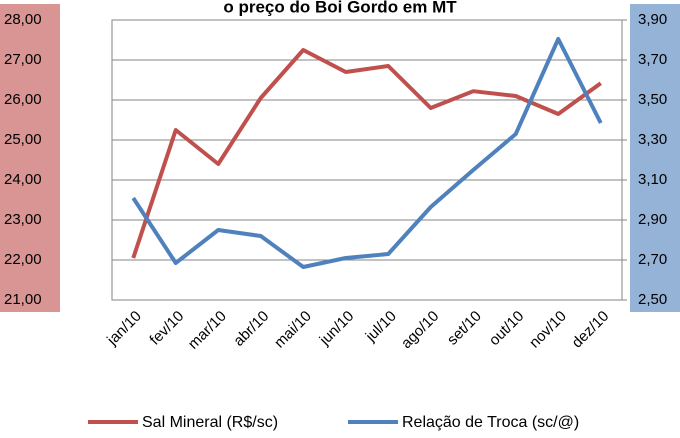 This screenshot has height=438, width=680. Describe the element at coordinates (23, 259) in the screenshot. I see `y-tick-label: 22,00` at that location.